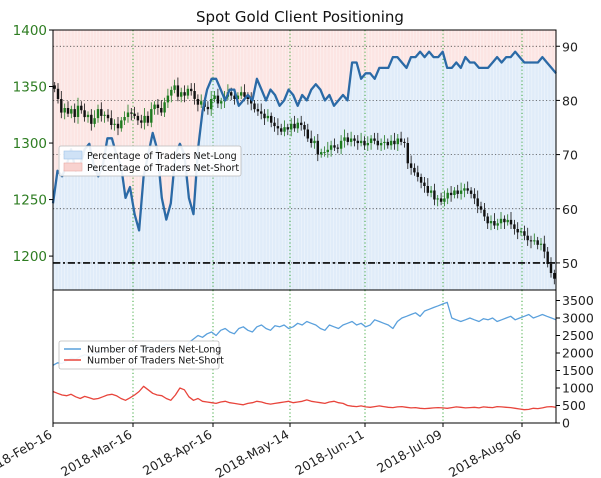  Describe the element at coordinates (485, 452) in the screenshot. I see `x-tick-label: 2018-Aug-06` at that location.